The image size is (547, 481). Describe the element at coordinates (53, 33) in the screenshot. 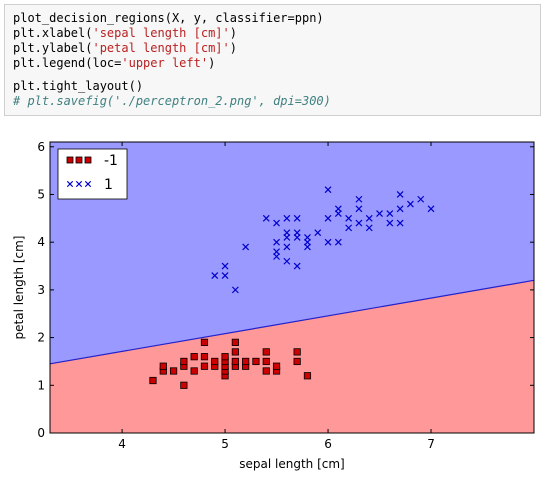

I see `code-text: plt.xlabel(` at that location.